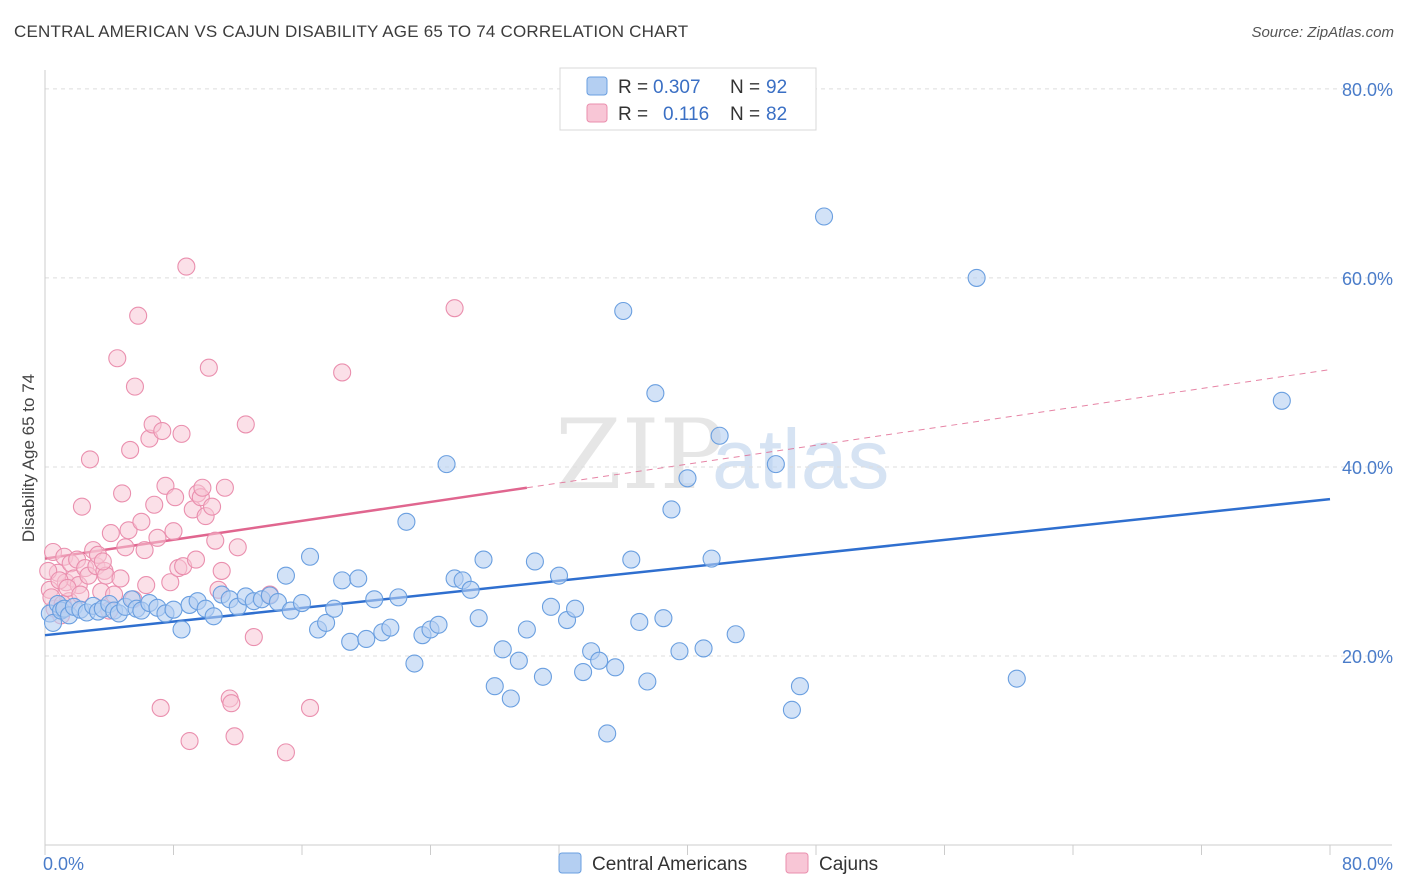 Image resolution: width=1406 pixels, height=892 pixels. I want to click on bottom-legend-cajuns: Cajuns, so click(848, 864).